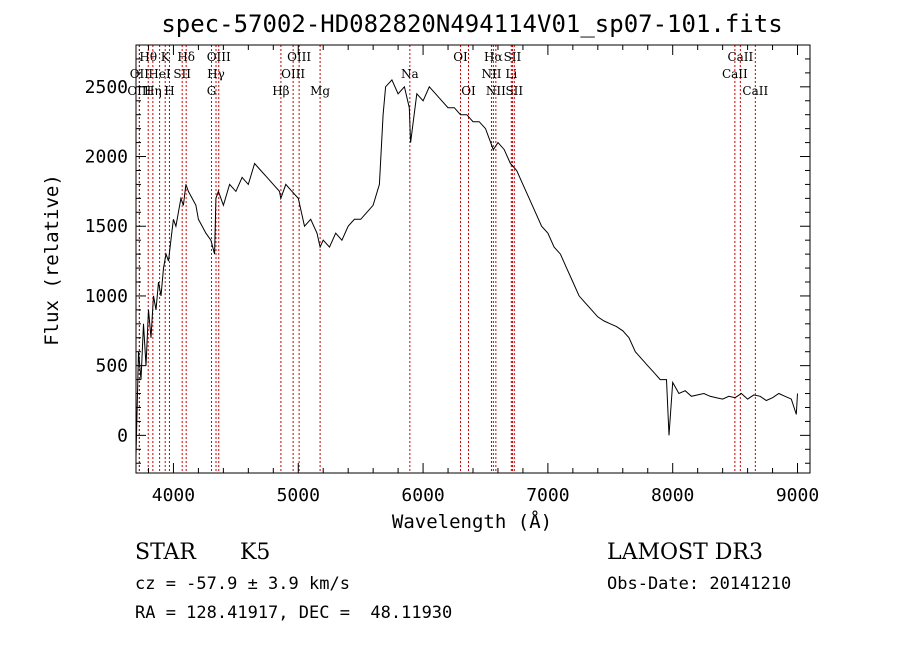 The image size is (900, 649). Describe the element at coordinates (148, 57) in the screenshot. I see `line-marker-label: Hθ` at that location.